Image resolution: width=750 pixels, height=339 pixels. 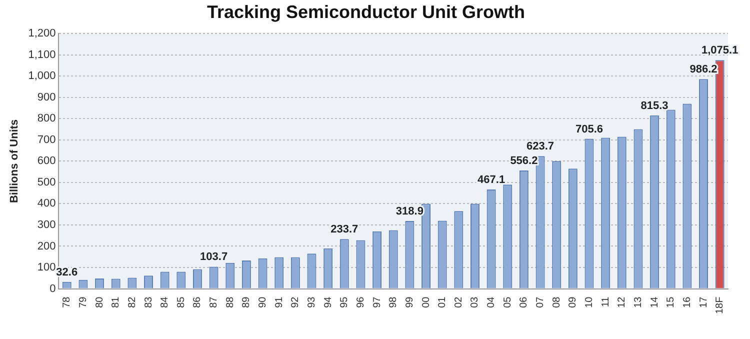 I want to click on x-tick-label: 91, so click(x=279, y=302).